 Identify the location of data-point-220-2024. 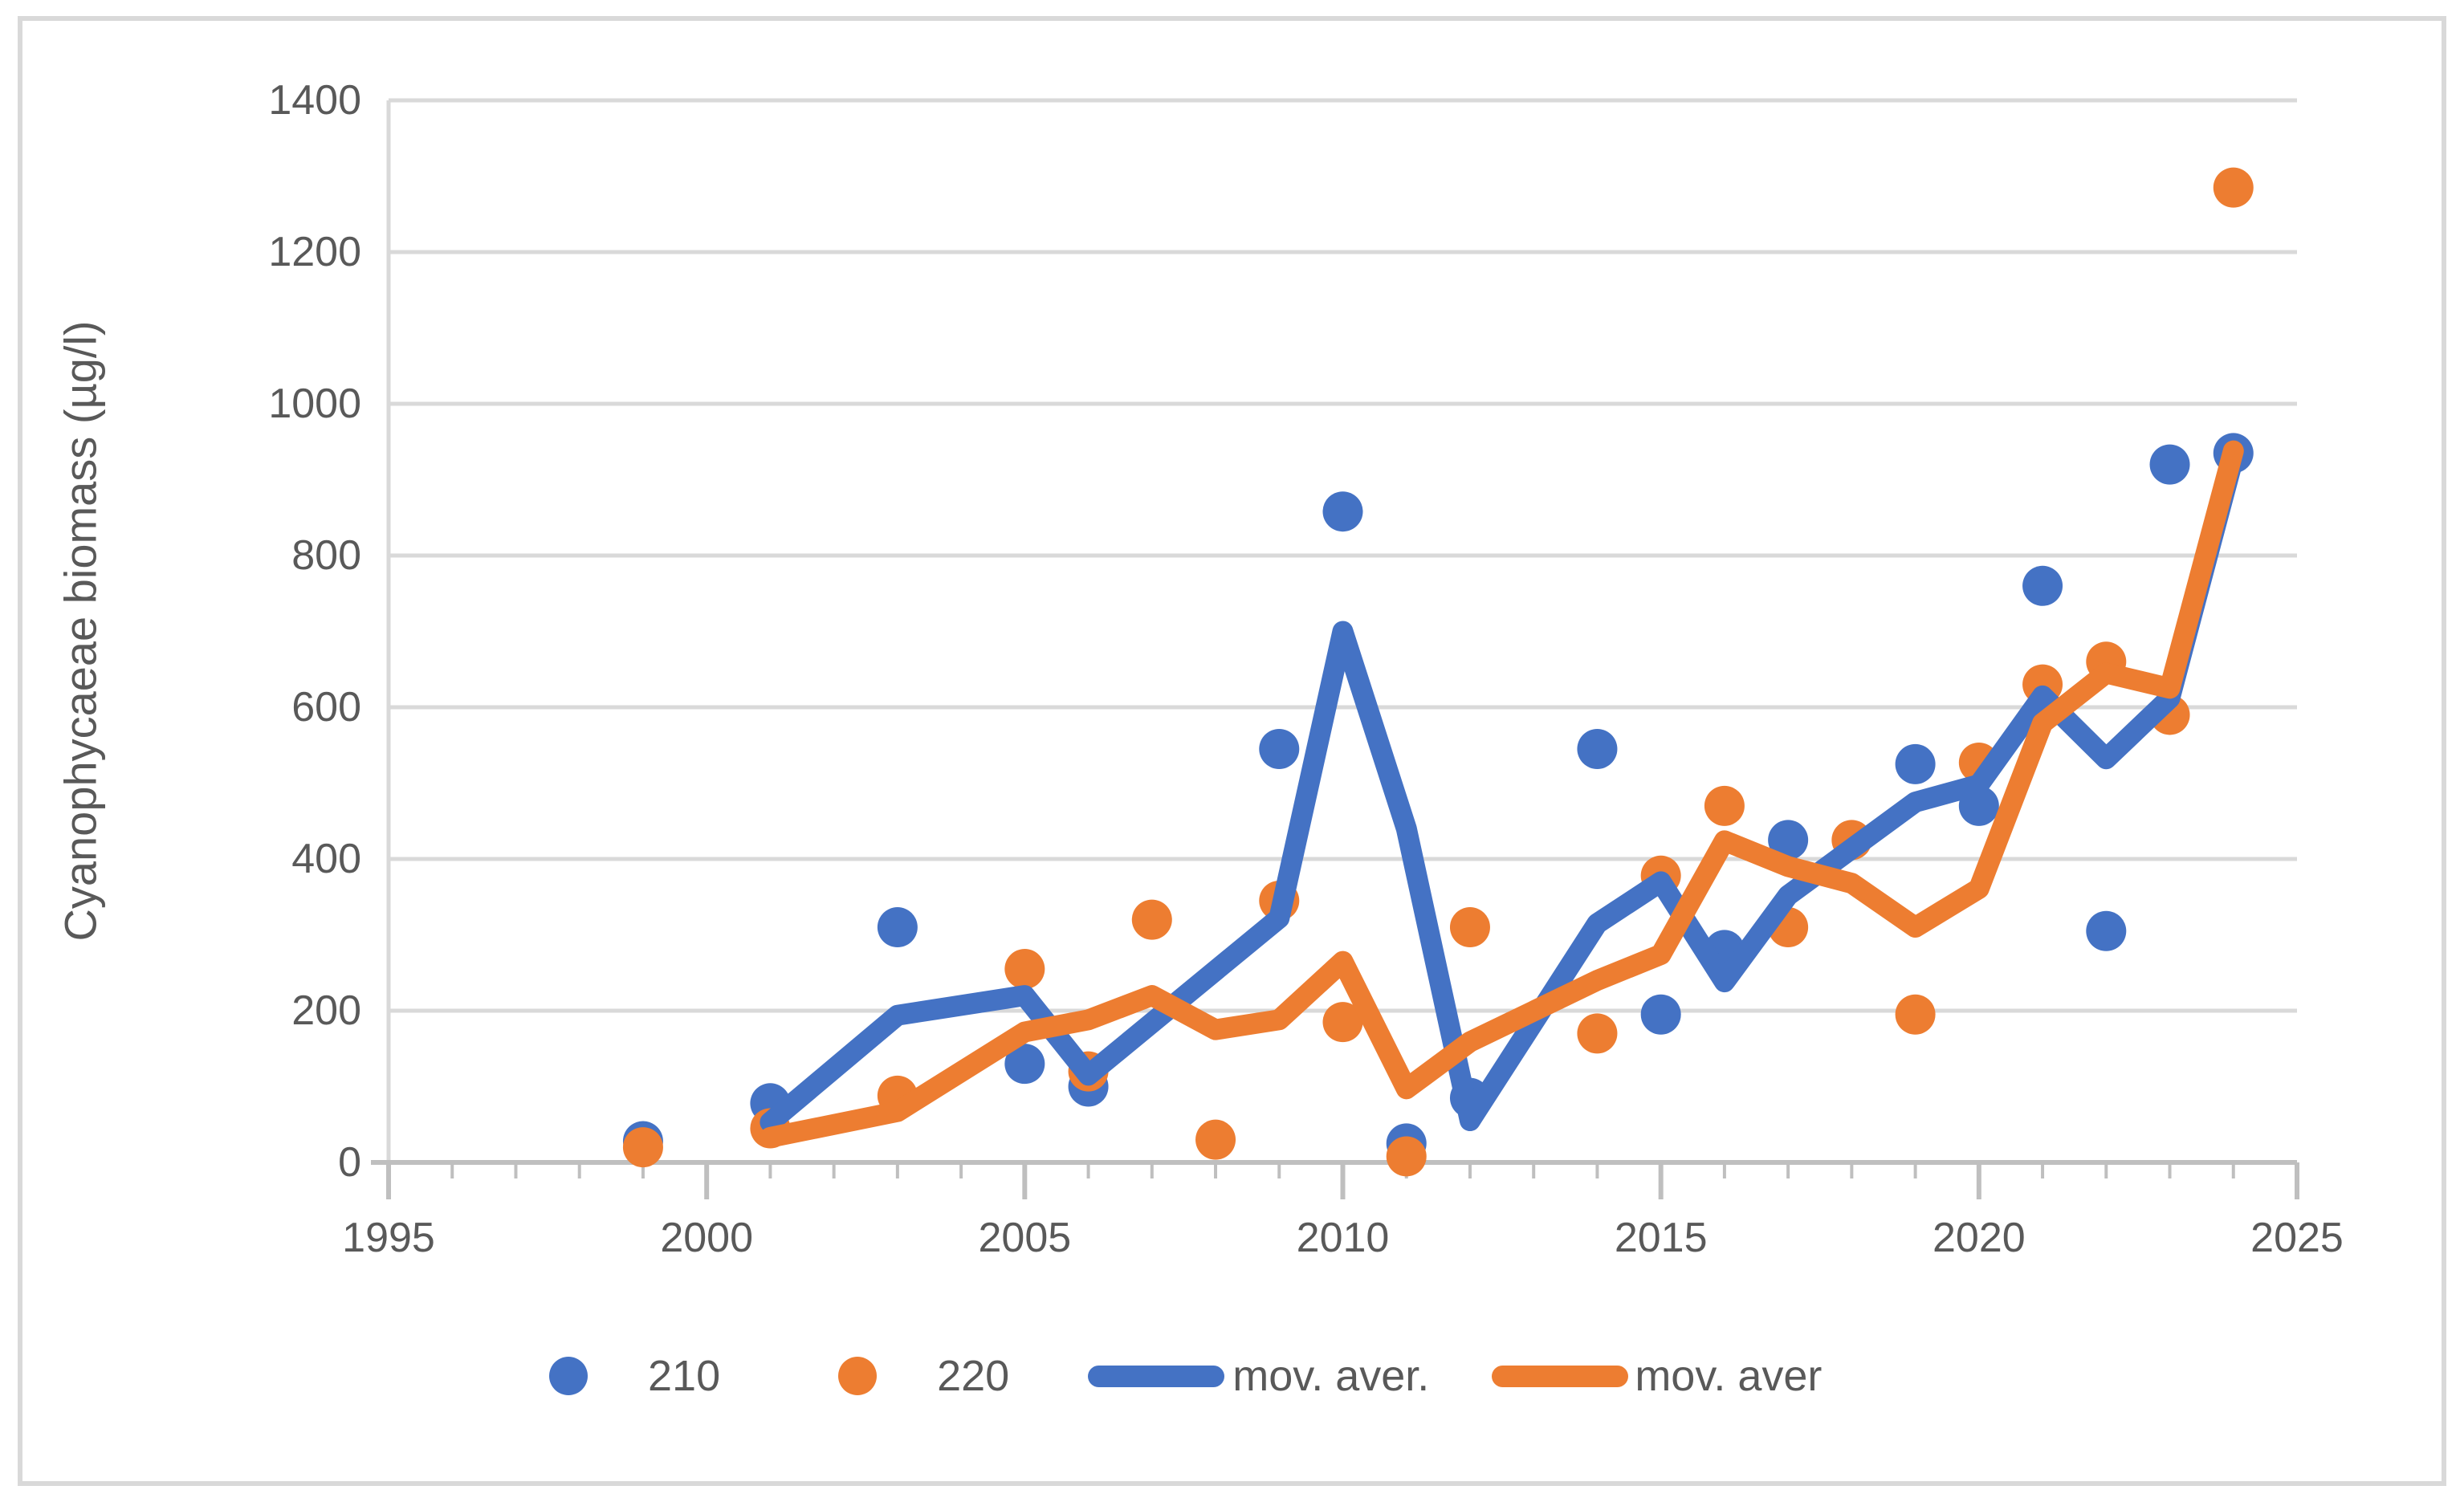
(2233, 187).